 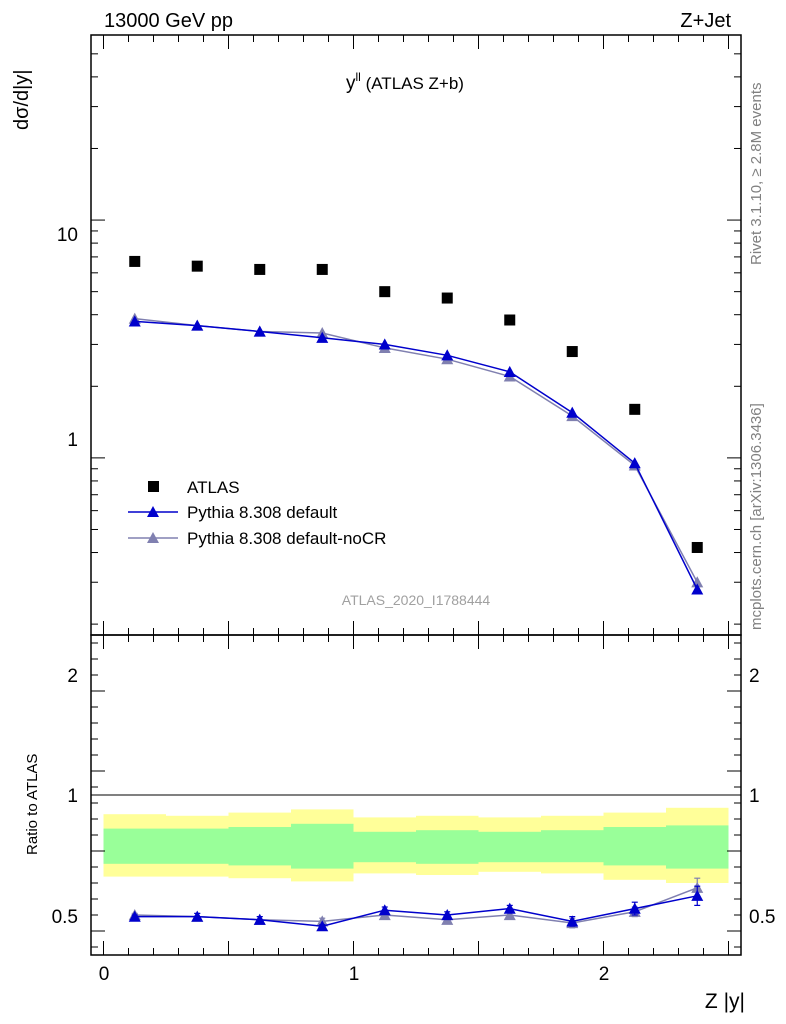 I want to click on ratio-point-nocr, so click(x=509, y=915).